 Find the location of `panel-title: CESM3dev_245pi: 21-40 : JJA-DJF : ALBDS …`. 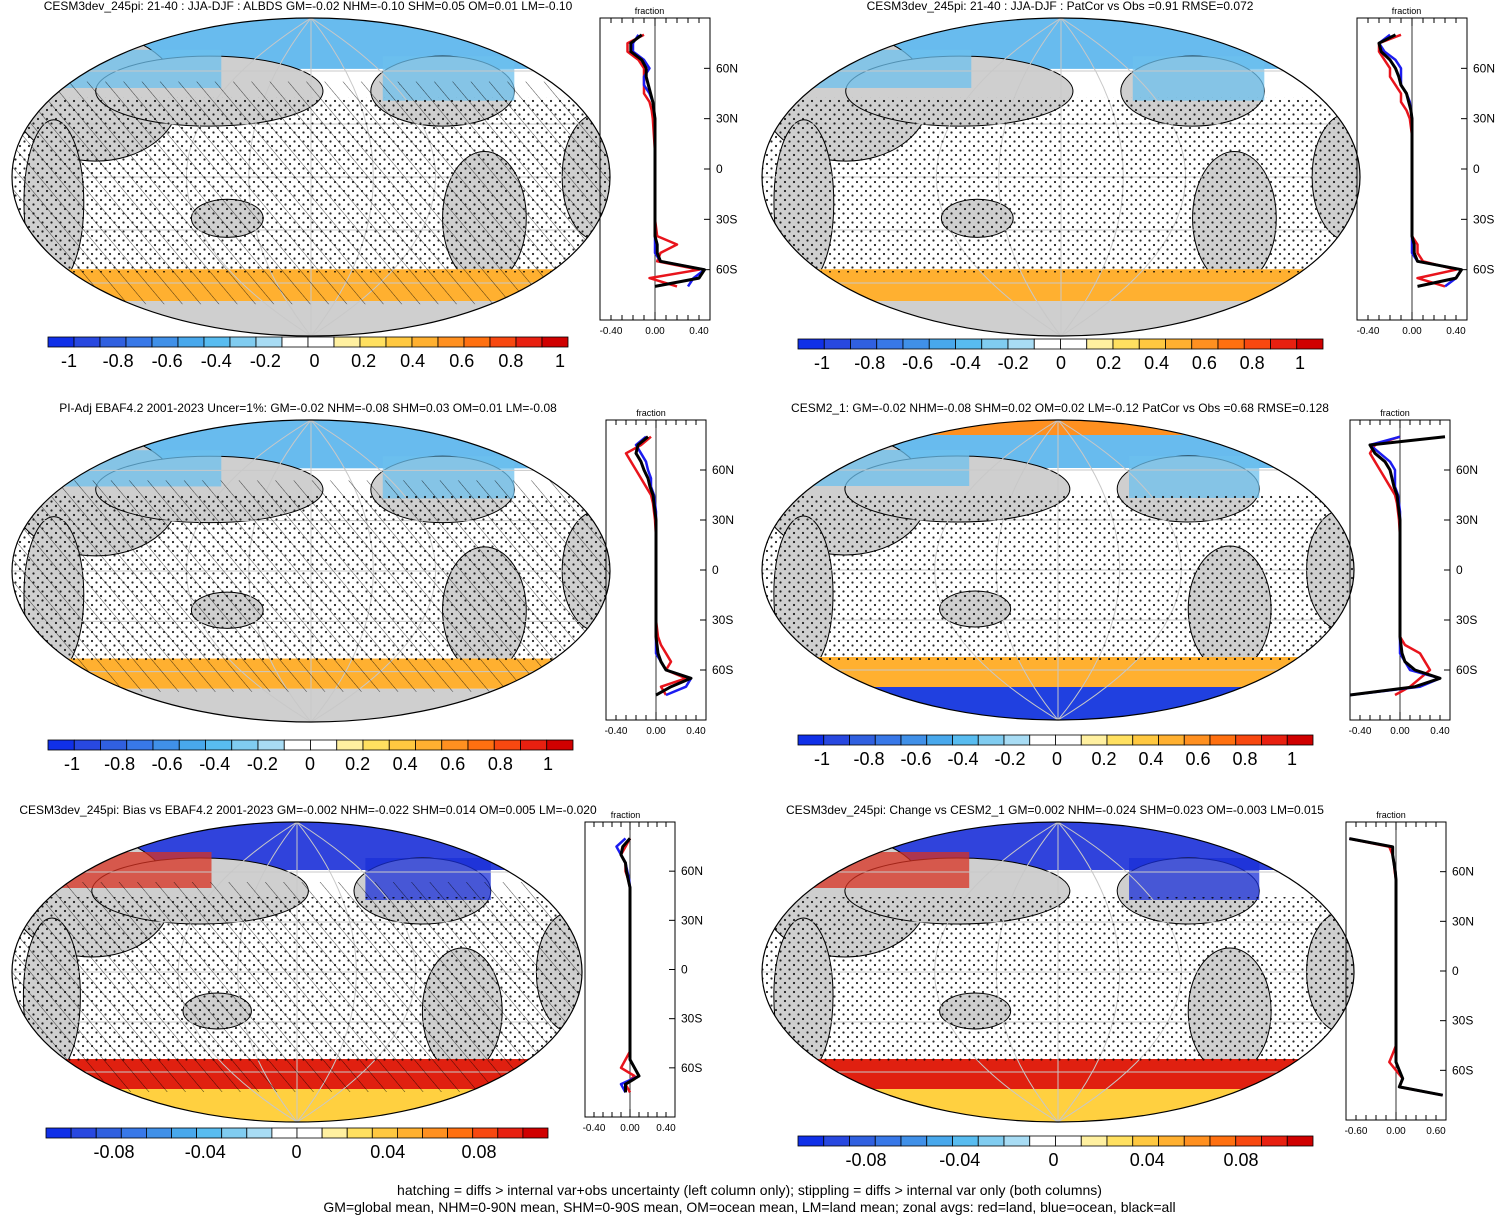

panel-title: CESM3dev_245pi: 21-40 : JJA-DJF : ALBDS … is located at coordinates (308, 6).